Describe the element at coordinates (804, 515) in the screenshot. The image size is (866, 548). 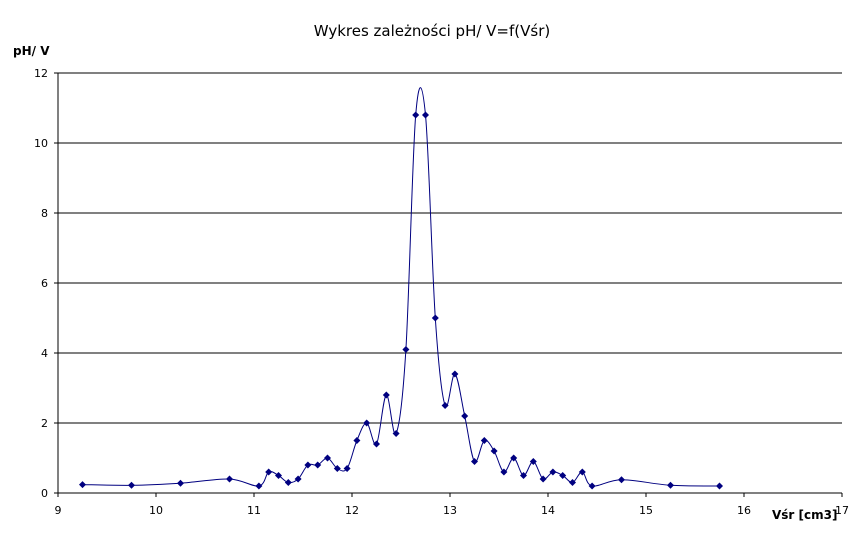
I see `x-axis-label: Vśr [cm3]` at that location.